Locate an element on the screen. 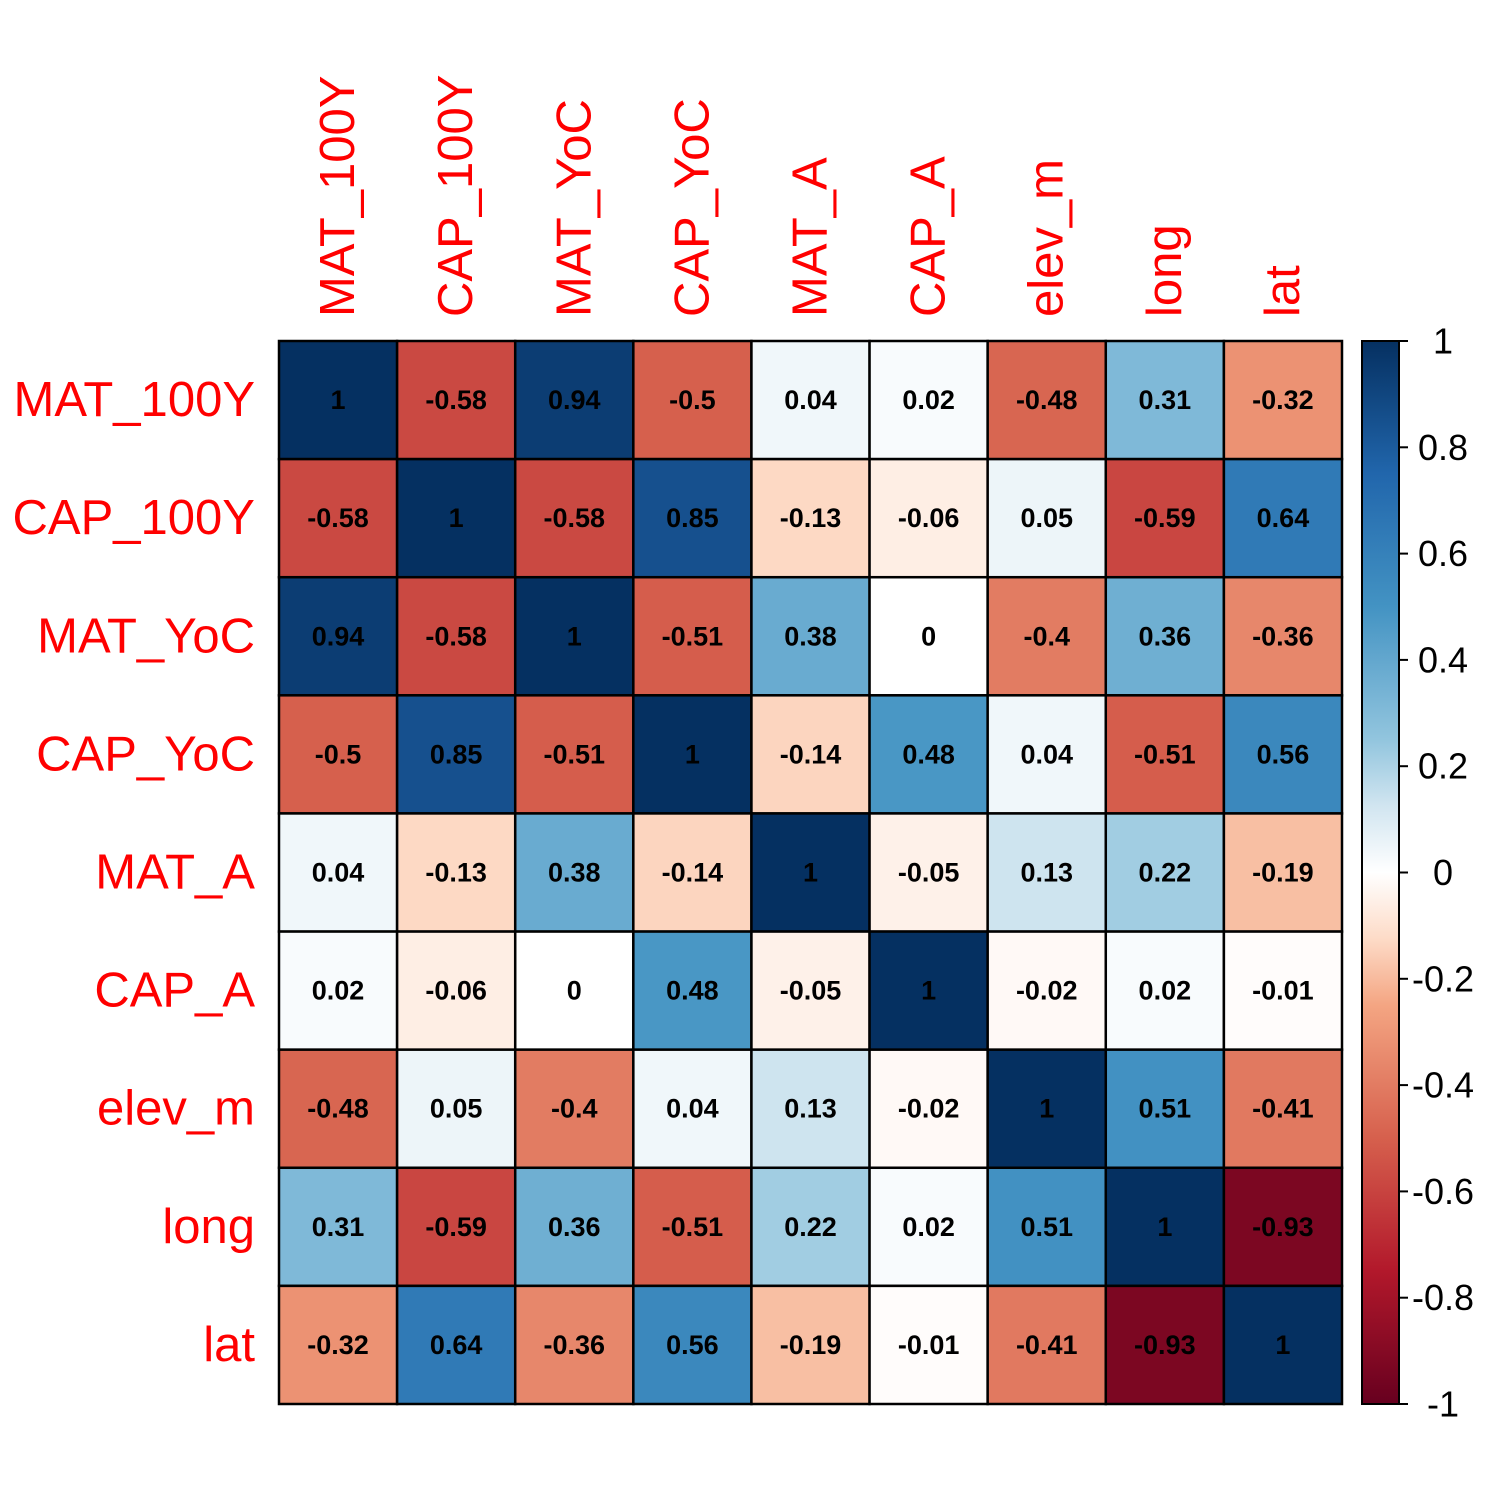  heatmap-cell-lat-MAT_100Y is located at coordinates (338, 1345).